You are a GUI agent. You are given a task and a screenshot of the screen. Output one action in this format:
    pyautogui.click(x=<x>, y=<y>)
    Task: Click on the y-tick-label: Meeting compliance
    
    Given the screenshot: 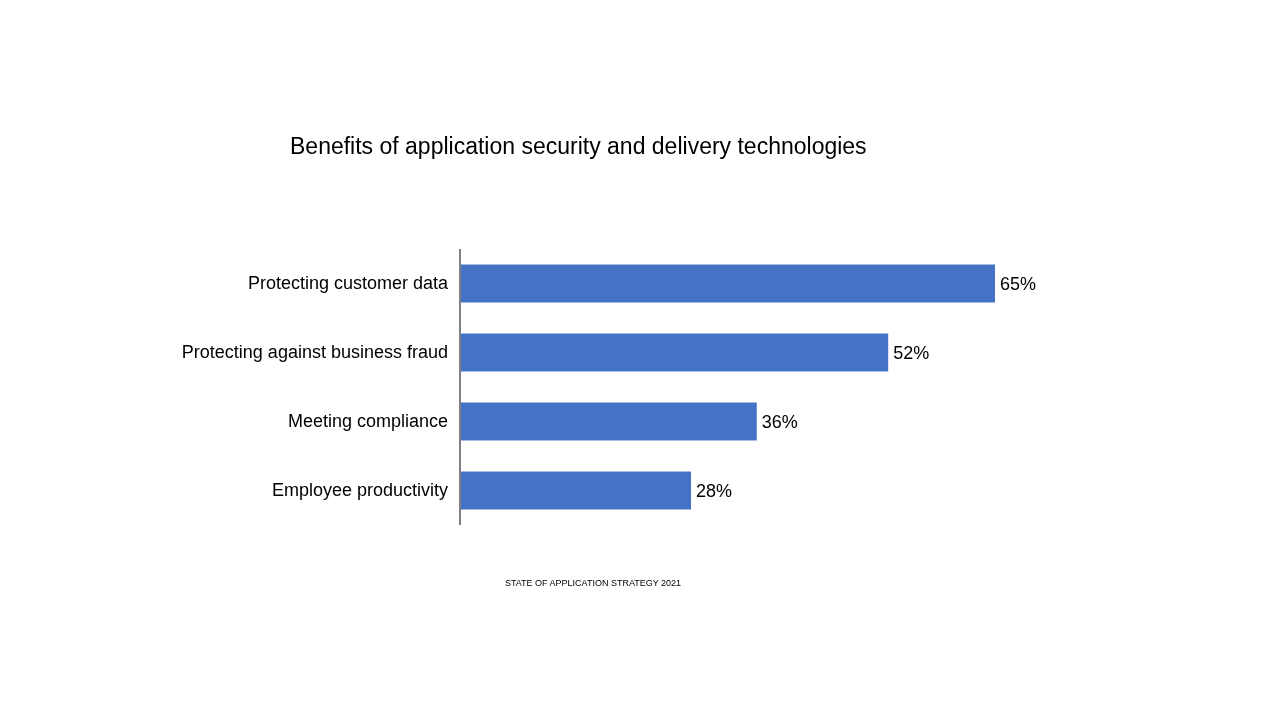 What is the action you would take?
    pyautogui.click(x=367, y=421)
    